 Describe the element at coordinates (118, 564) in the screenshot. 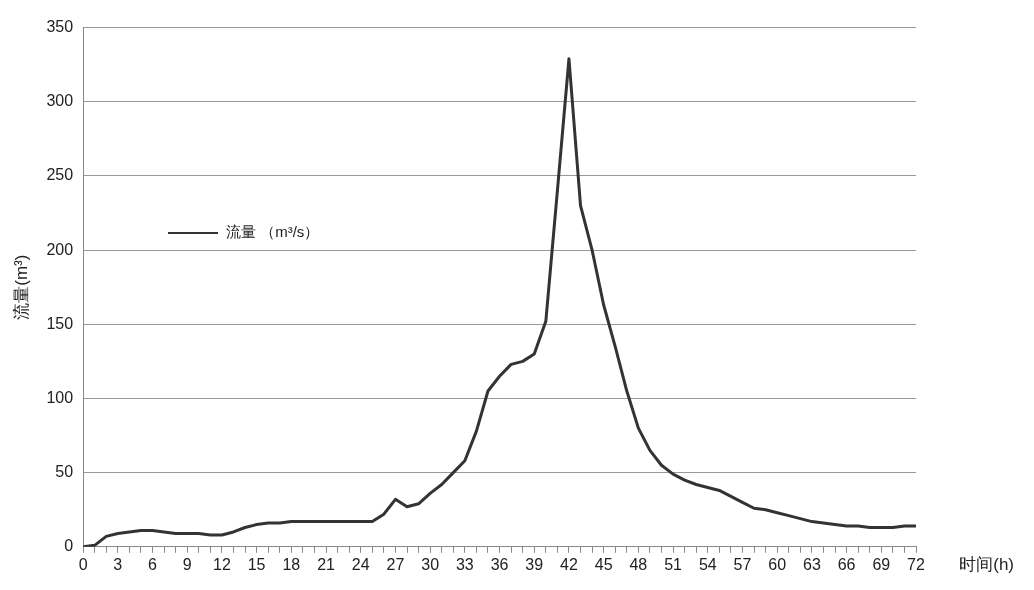

I see `x-tick-label: 3` at that location.